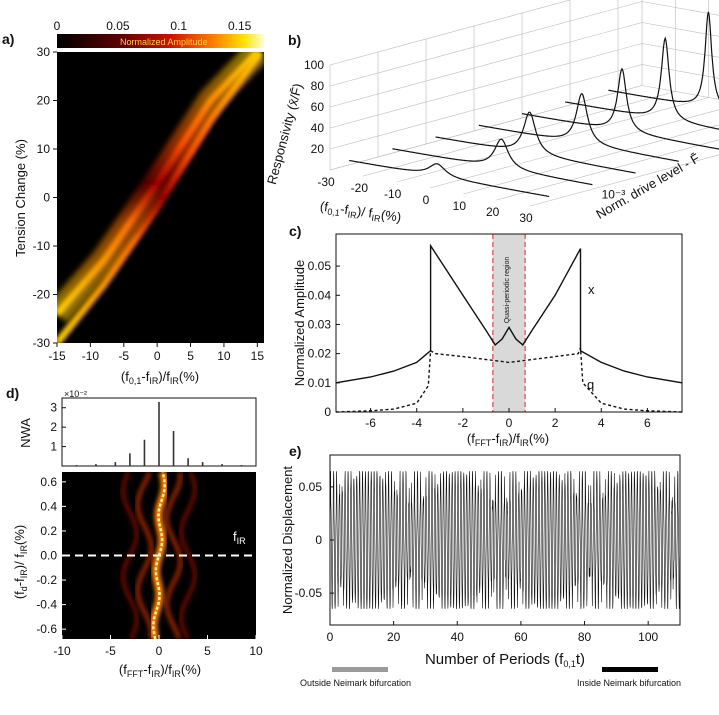  Describe the element at coordinates (318, 86) in the screenshot. I see `b-ztick-label: 80` at that location.